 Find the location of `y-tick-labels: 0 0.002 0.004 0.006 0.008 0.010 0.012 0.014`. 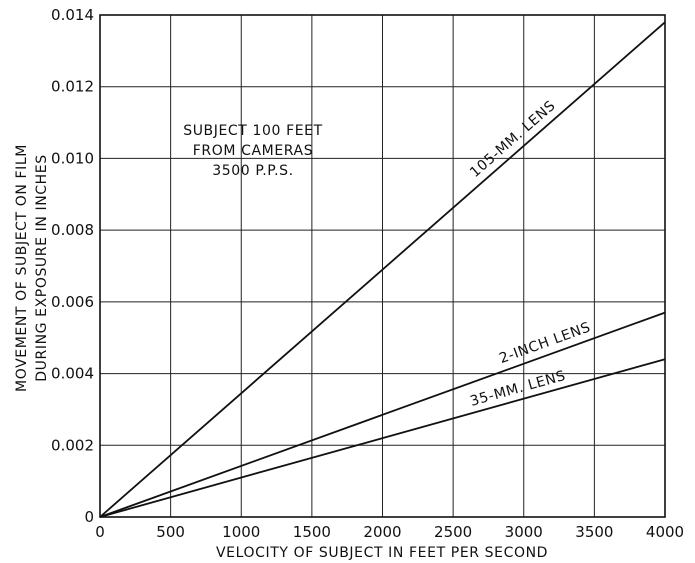

y-tick-labels: 0 0.002 0.004 0.006 0.008 0.010 0.012 0.014 is located at coordinates (72, 266).